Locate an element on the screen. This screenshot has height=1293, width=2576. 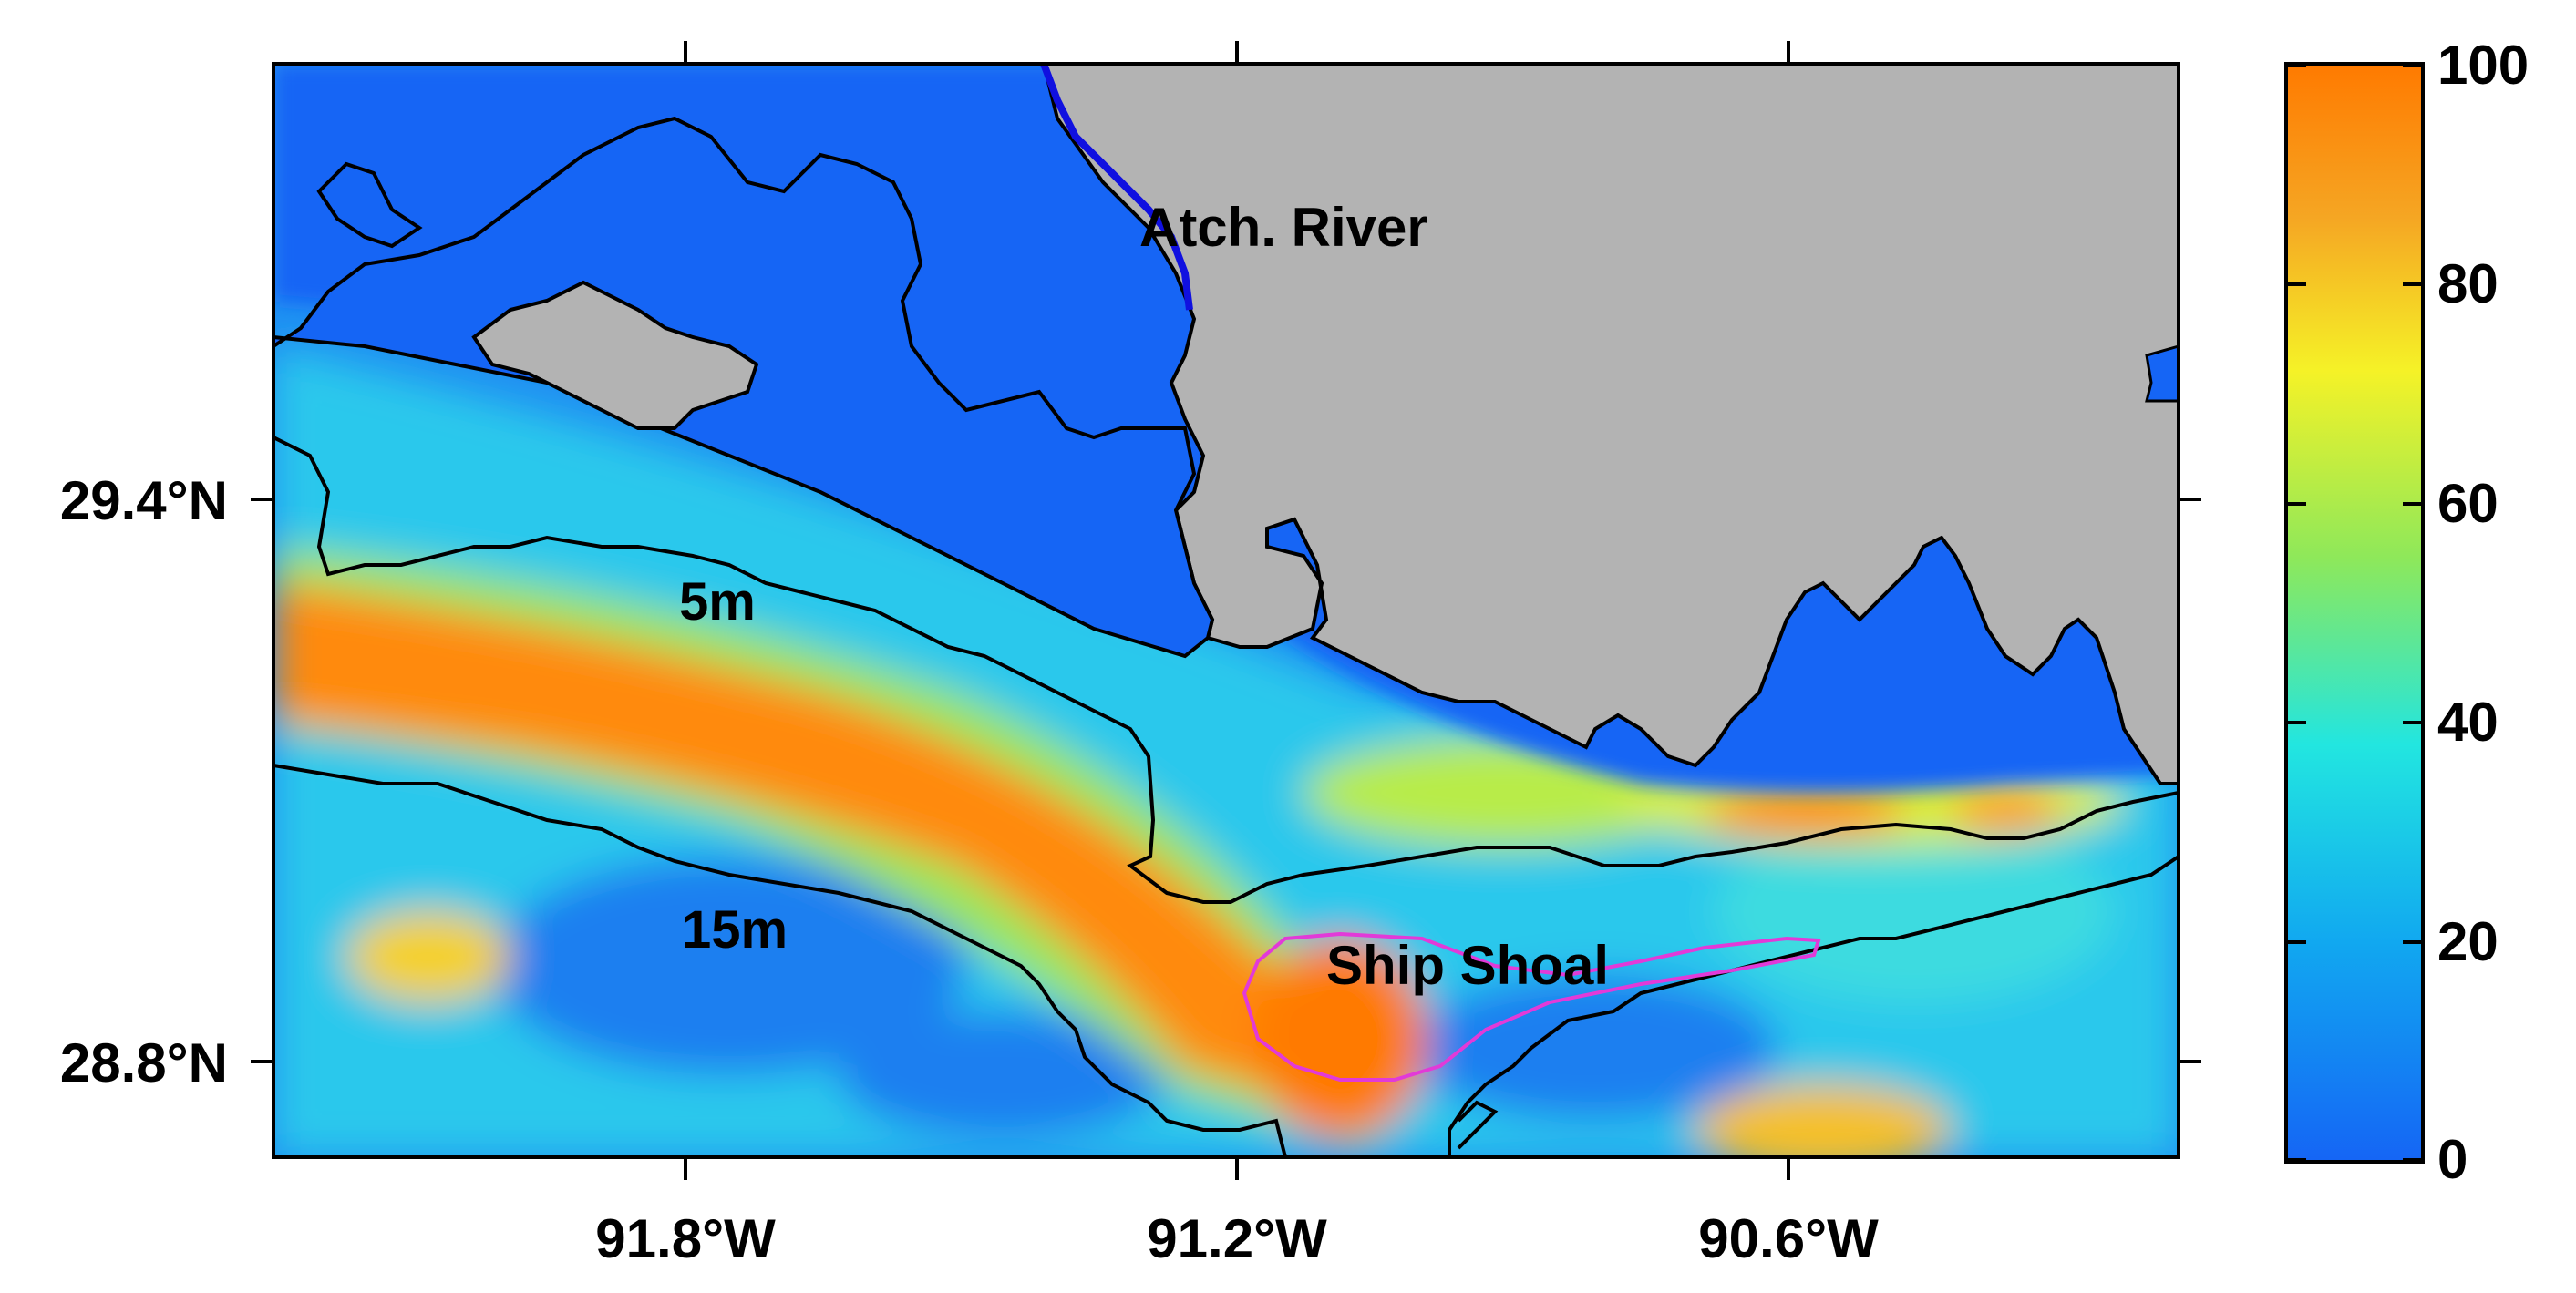
ship-shoal-outline is located at coordinates (1531, 1007).